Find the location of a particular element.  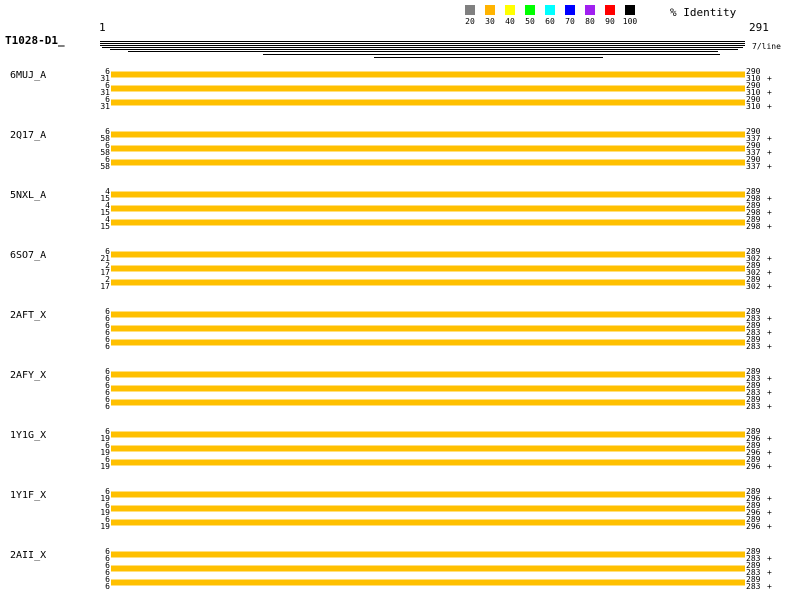

hit-name: 1Y1G_X is located at coordinates (28, 435).